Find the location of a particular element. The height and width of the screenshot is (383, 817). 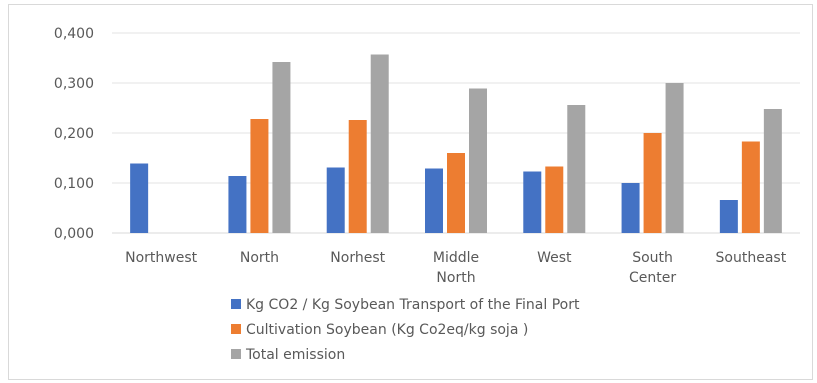

y-axis-tick-labels: 0,000 0,100 0,200 0,300 0,400 is located at coordinates (74, 134).